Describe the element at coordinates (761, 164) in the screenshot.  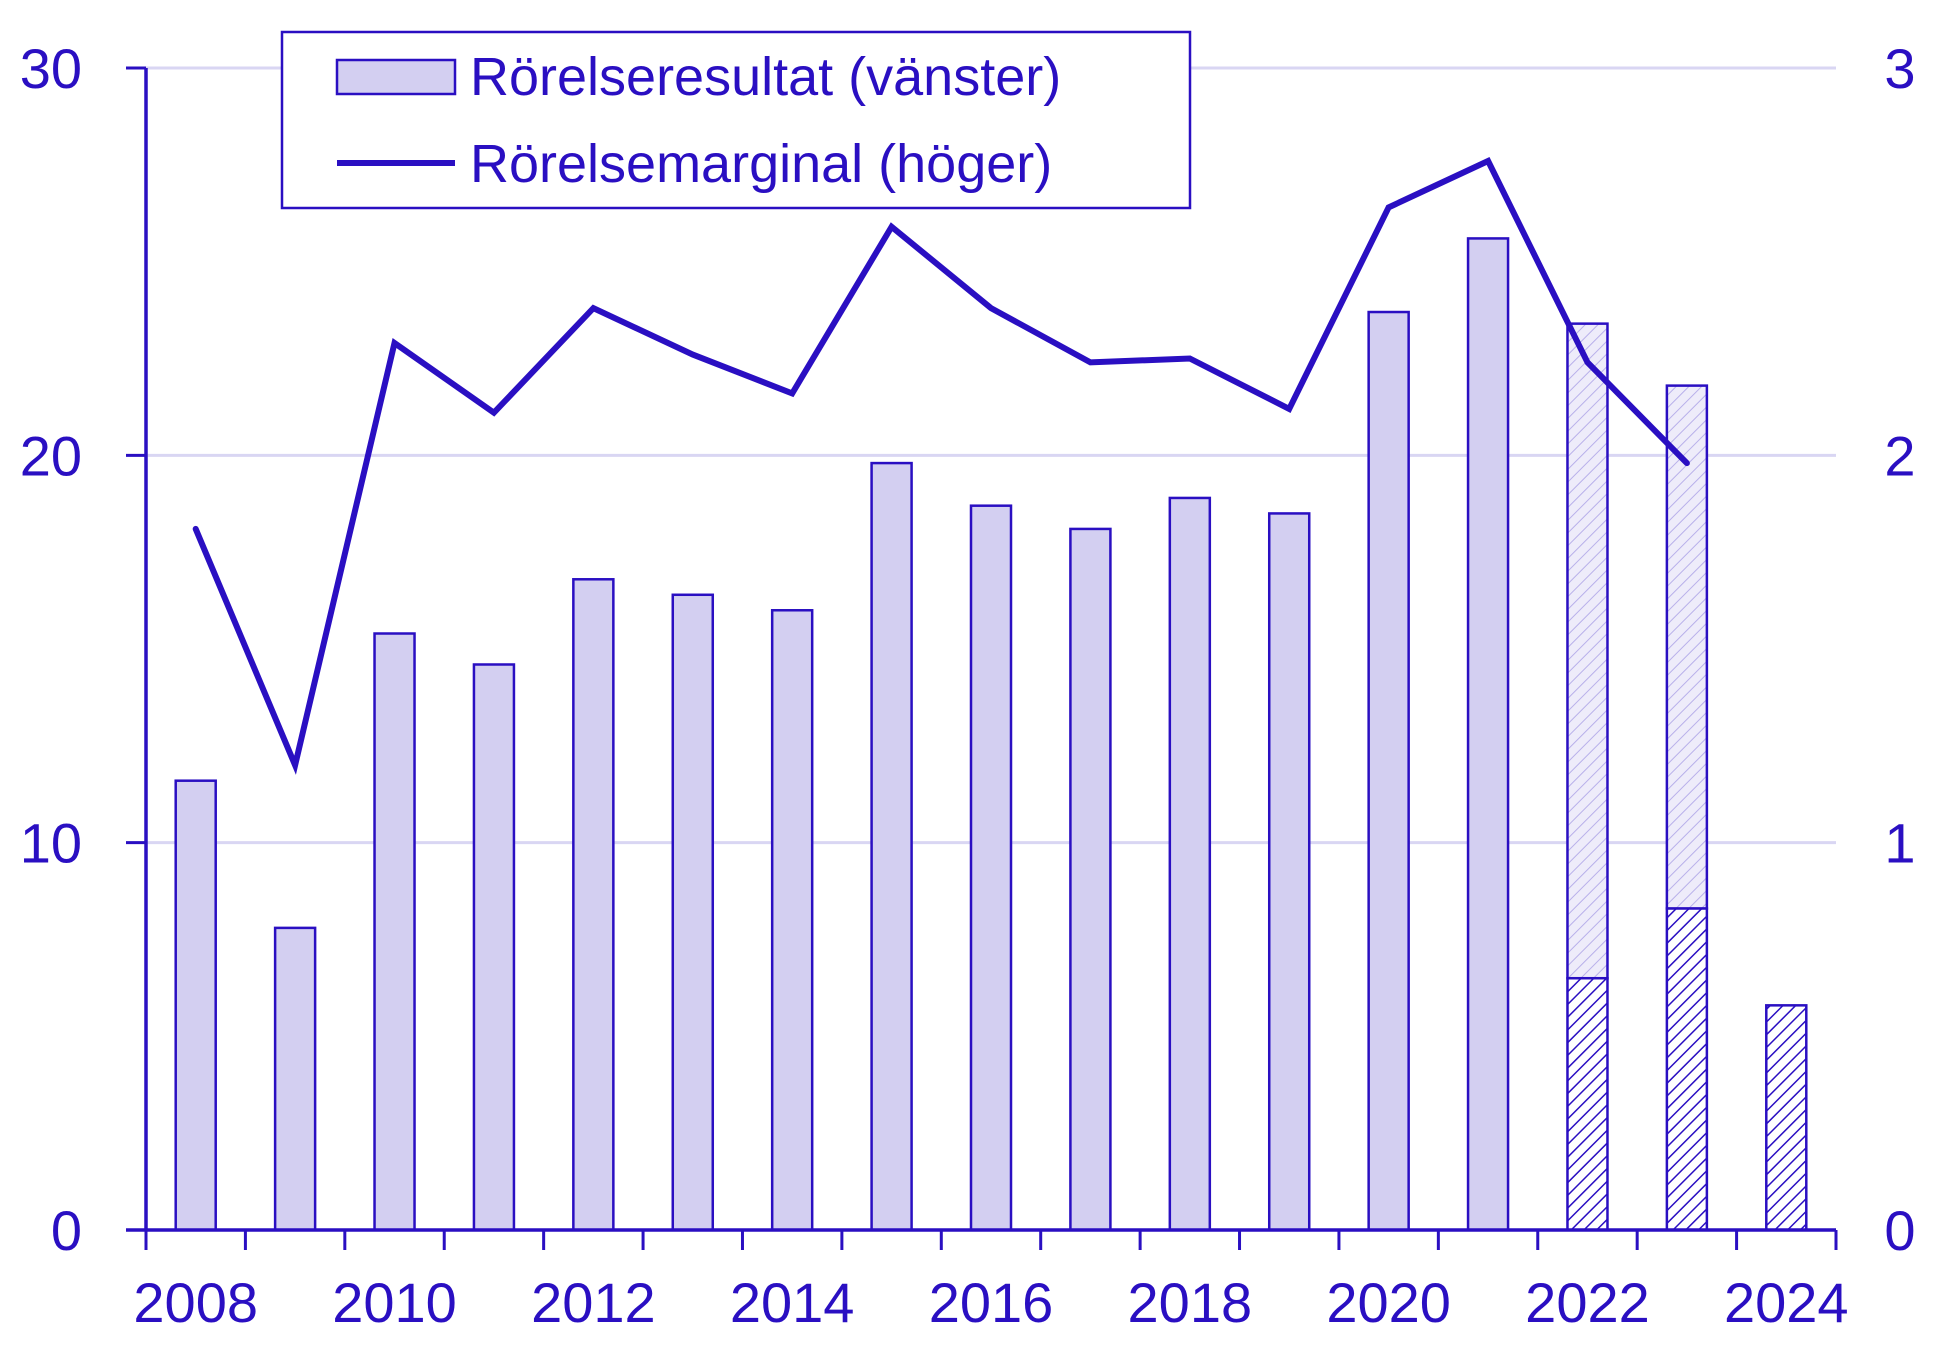
I see `legend-line-label: Rörelsemarginal (höger)` at that location.